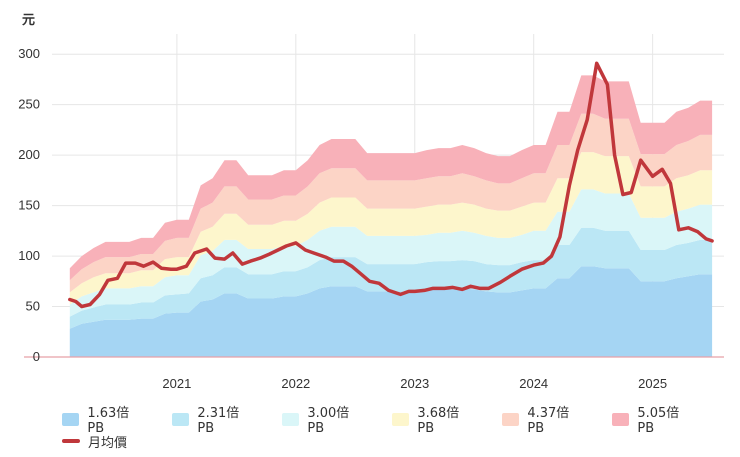  Describe the element at coordinates (28, 20) in the screenshot. I see `y-unit-label: 元` at that location.